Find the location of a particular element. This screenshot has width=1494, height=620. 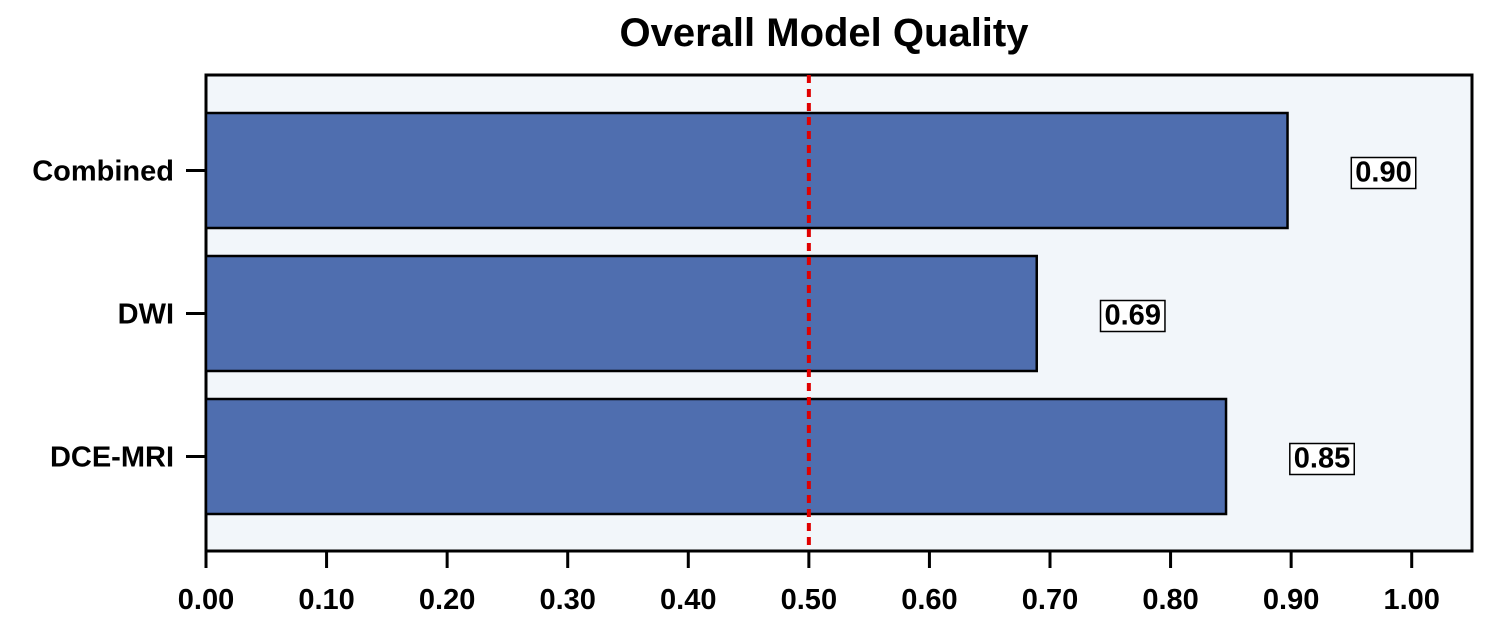

y-axis: Combined DWI DCE-MRI is located at coordinates (119, 315).